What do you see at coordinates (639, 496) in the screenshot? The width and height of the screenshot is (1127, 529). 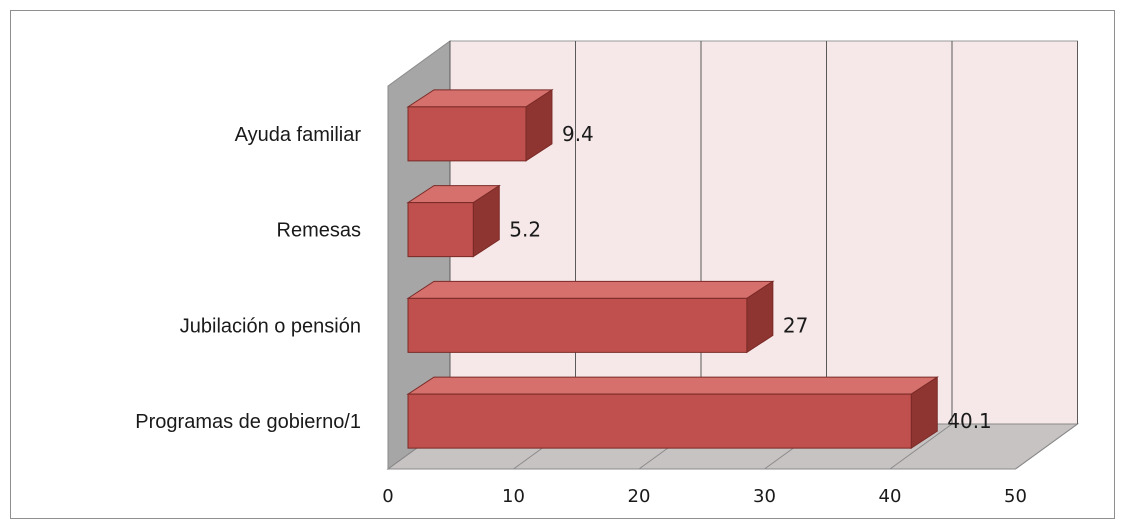 I see `x-tick-label: 20` at bounding box center [639, 496].